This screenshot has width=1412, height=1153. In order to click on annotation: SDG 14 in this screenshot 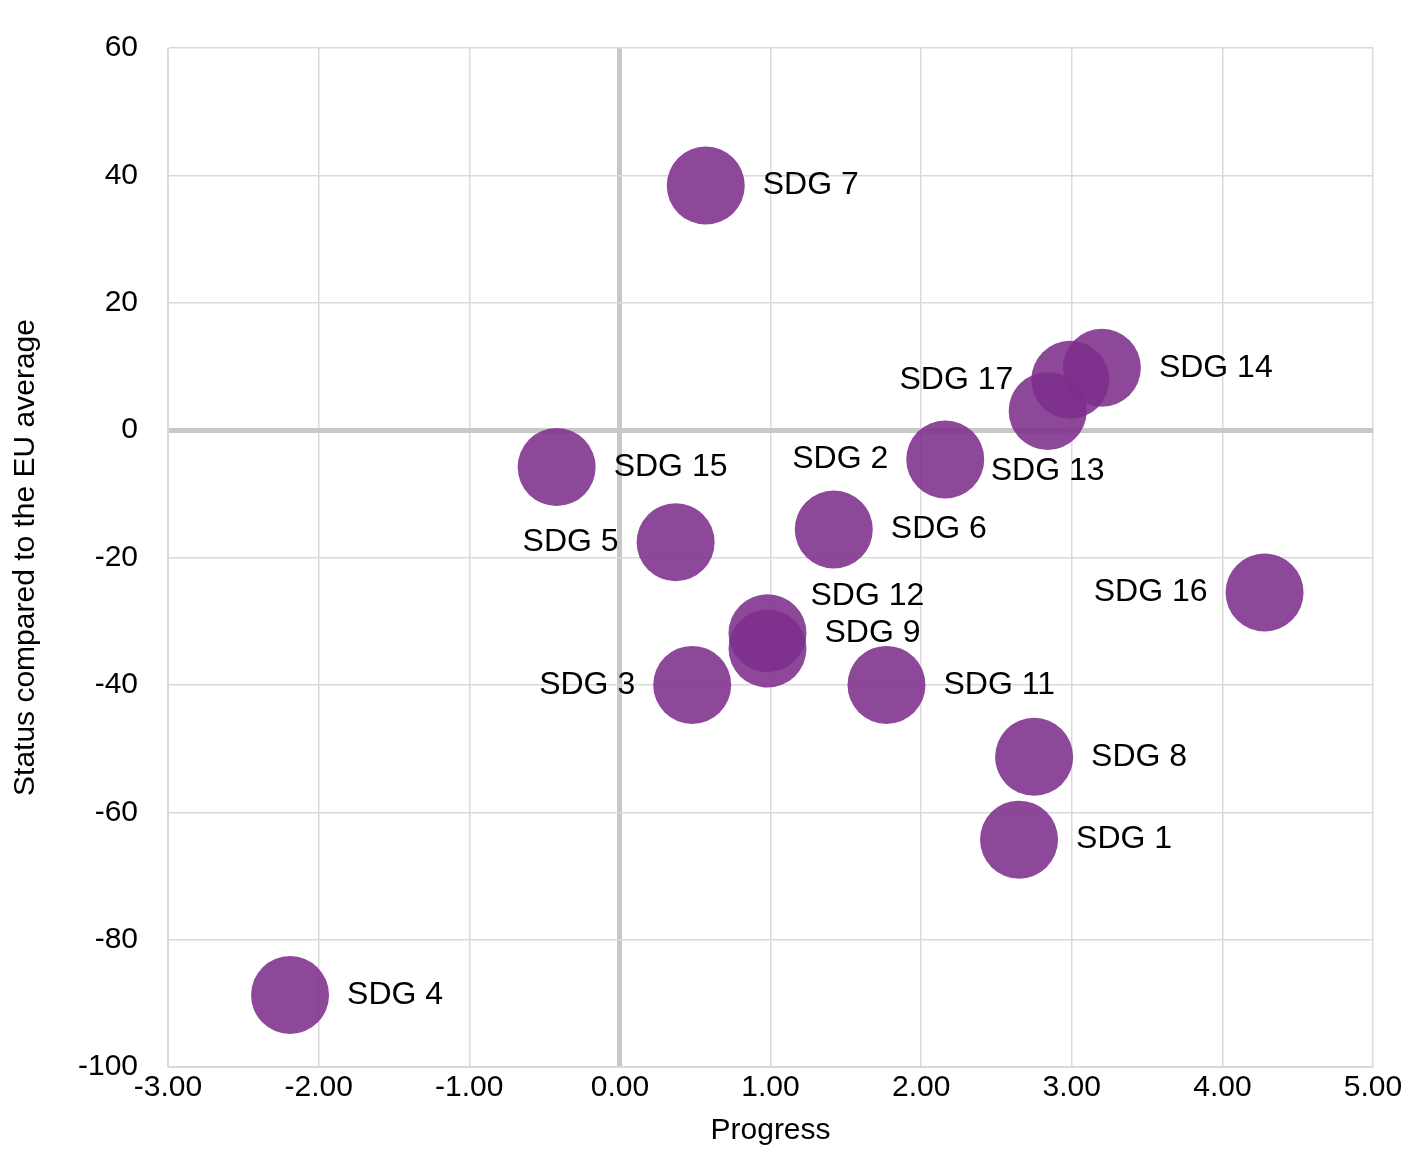, I will do `click(1215, 365)`.